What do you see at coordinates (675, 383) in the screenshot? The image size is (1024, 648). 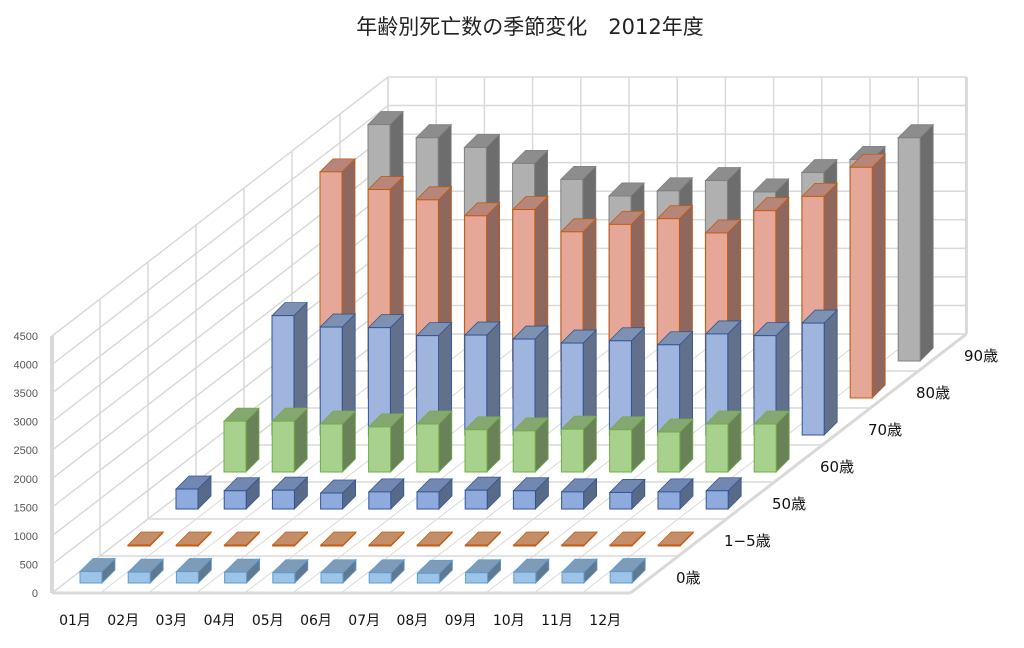 I see `bar-70歳-09月` at bounding box center [675, 383].